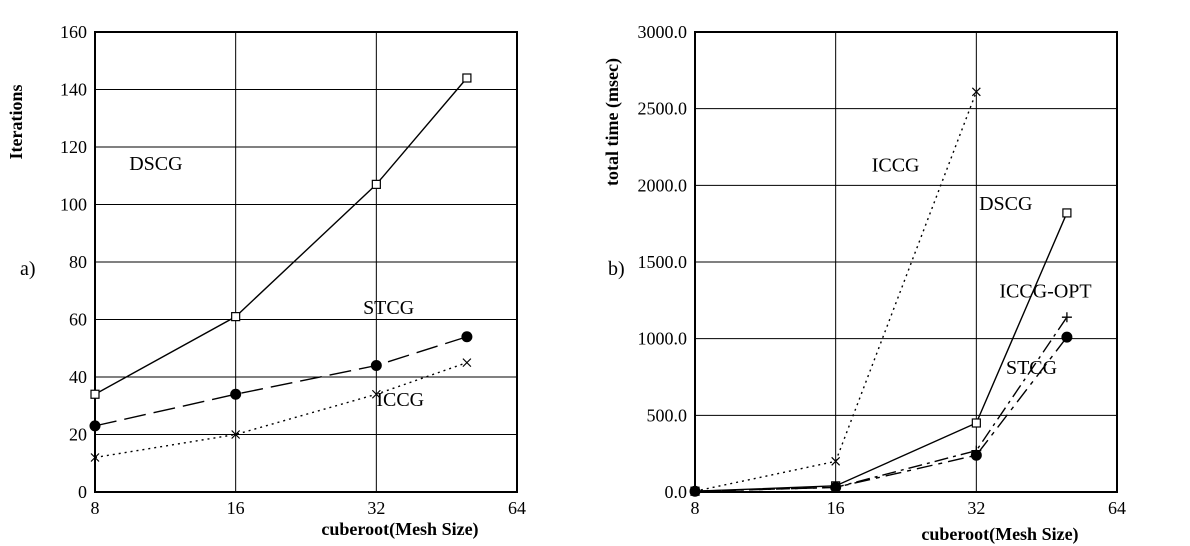 Image resolution: width=1190 pixels, height=546 pixels. Describe the element at coordinates (16, 122) in the screenshot. I see `y-axis-label: Iterations` at that location.